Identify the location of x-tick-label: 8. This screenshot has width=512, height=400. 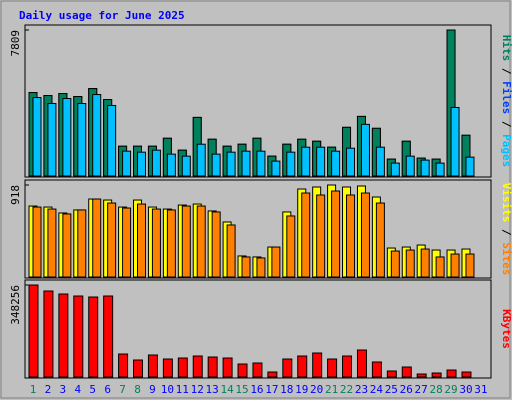
(137, 389).